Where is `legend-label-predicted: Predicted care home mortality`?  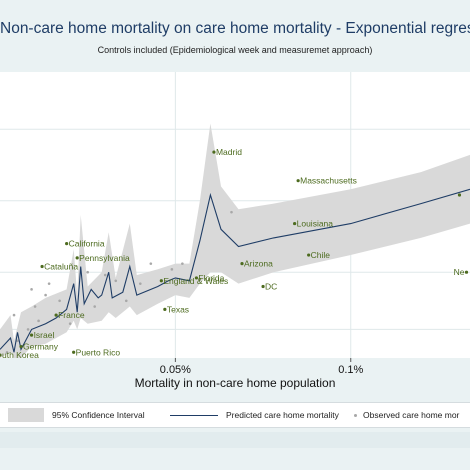
legend-label-predicted: Predicted care home mortality is located at coordinates (282, 415).